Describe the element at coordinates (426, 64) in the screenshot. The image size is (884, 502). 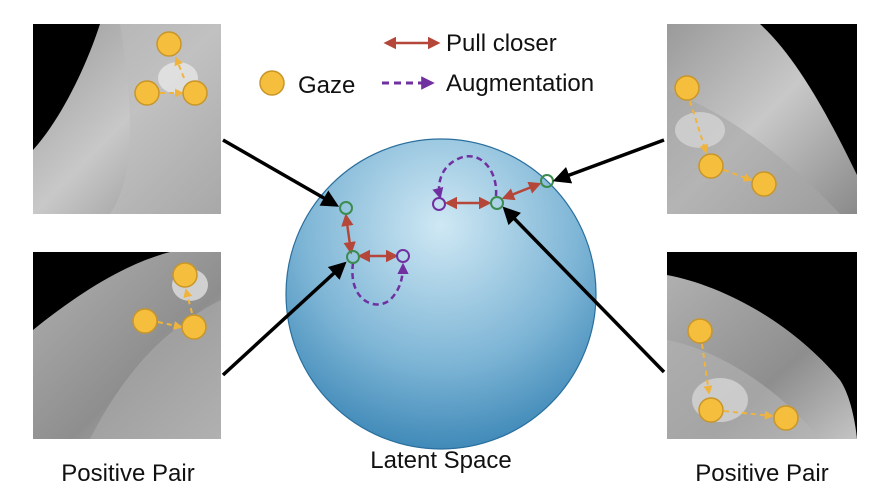
I see `legend: Gaze Pull closer Augmentation` at that location.